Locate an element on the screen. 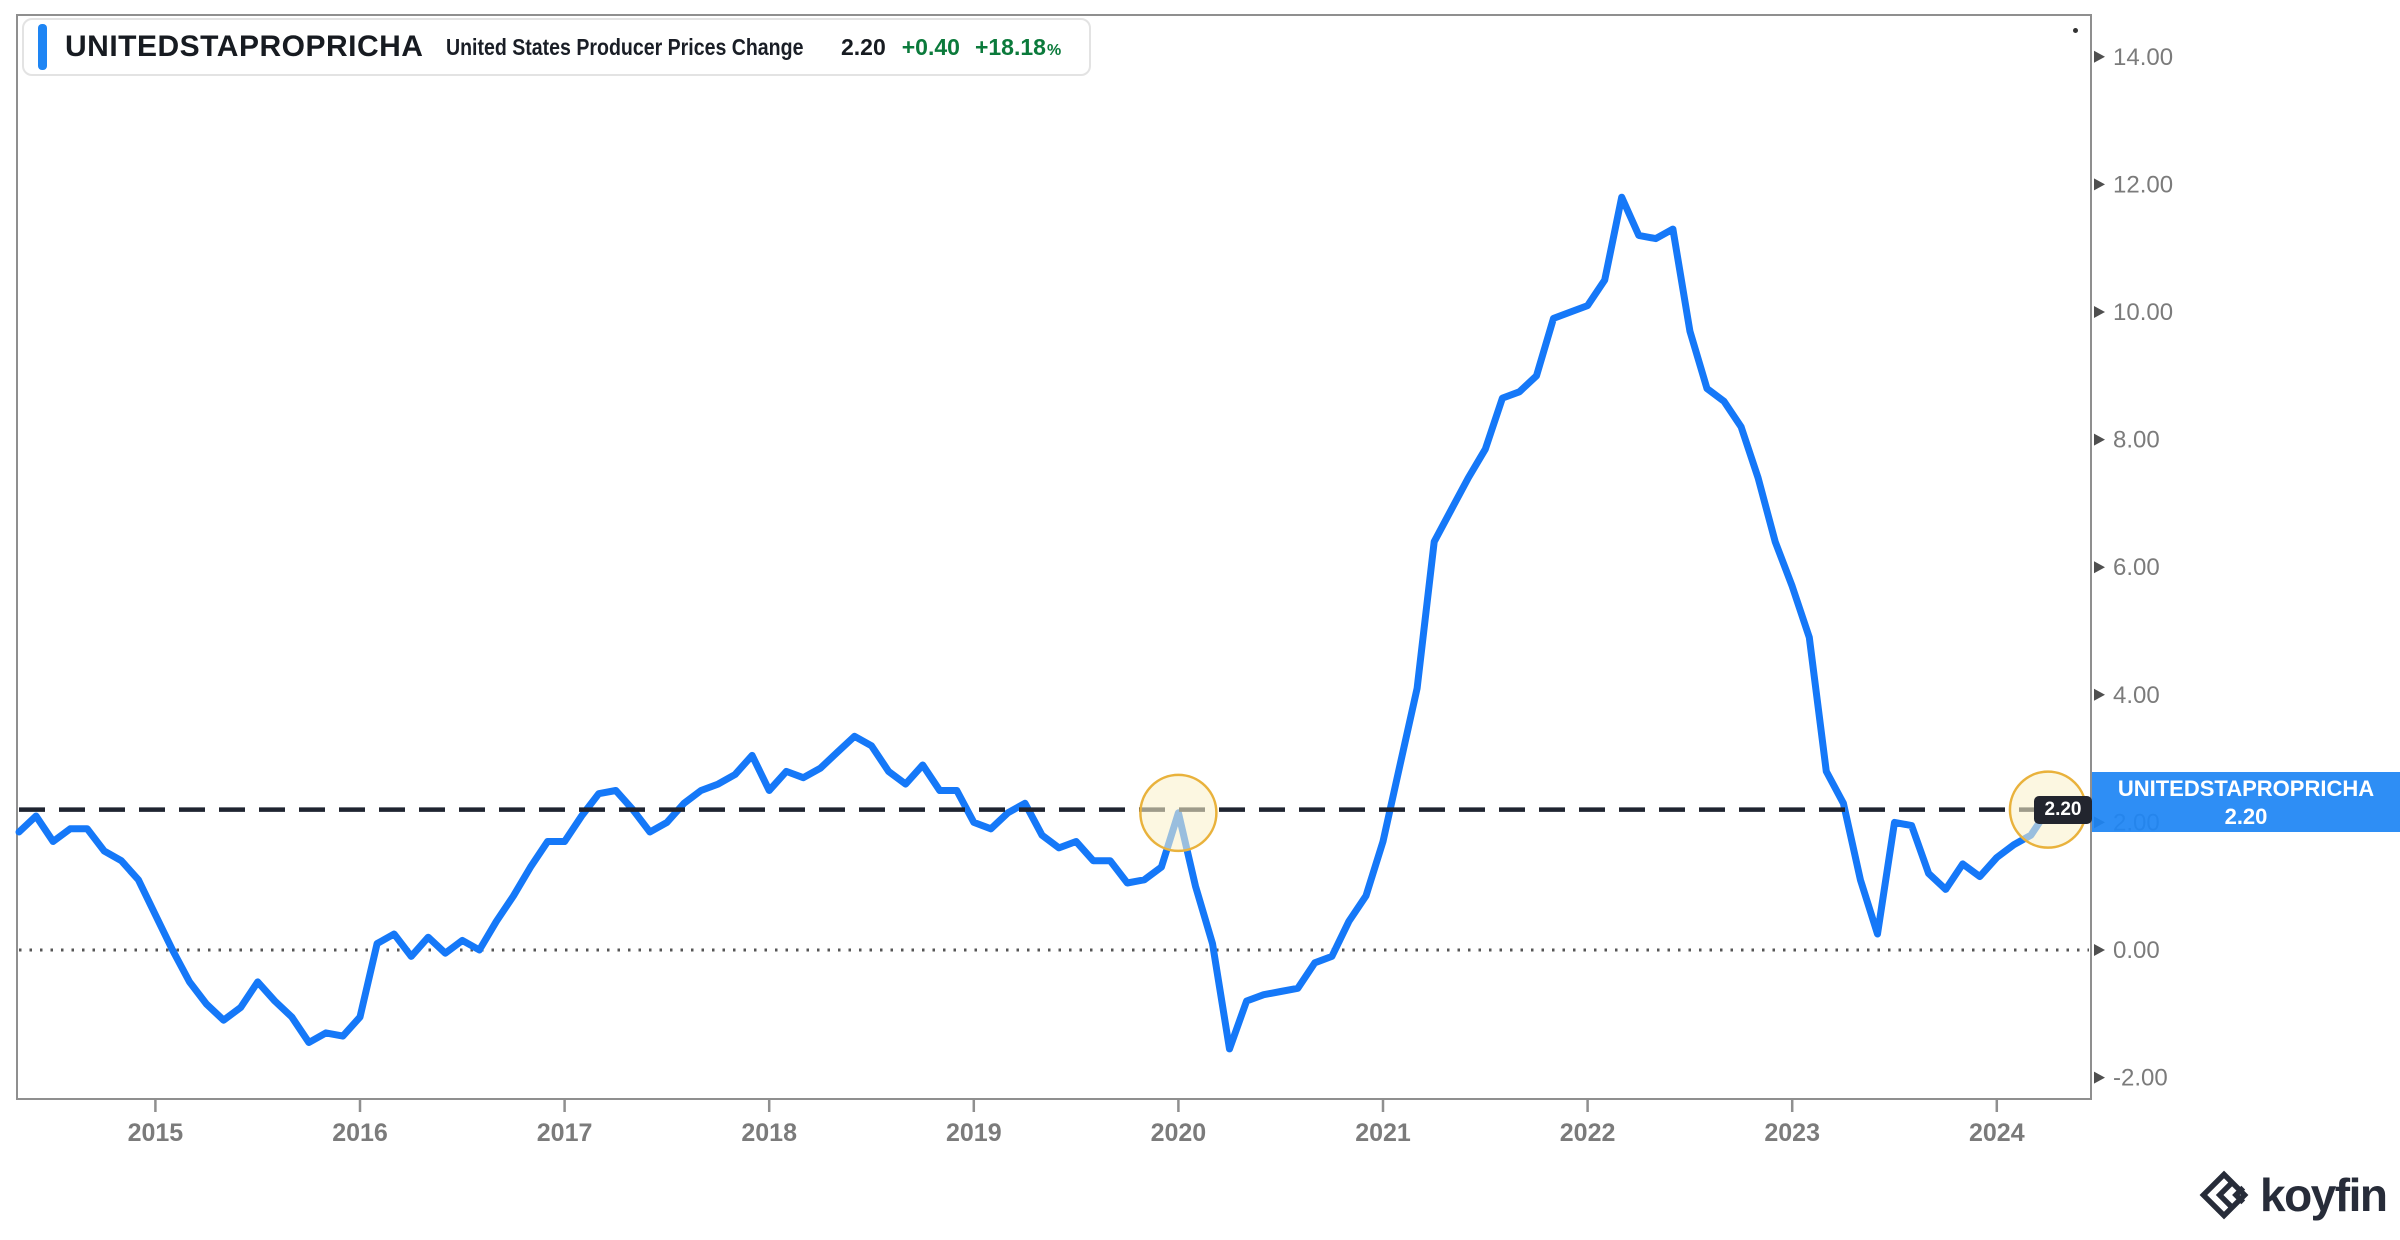 The image size is (2400, 1240). last-value-axis-flag: UNITEDSTAPROPRICHA 2.20 is located at coordinates (2246, 802).